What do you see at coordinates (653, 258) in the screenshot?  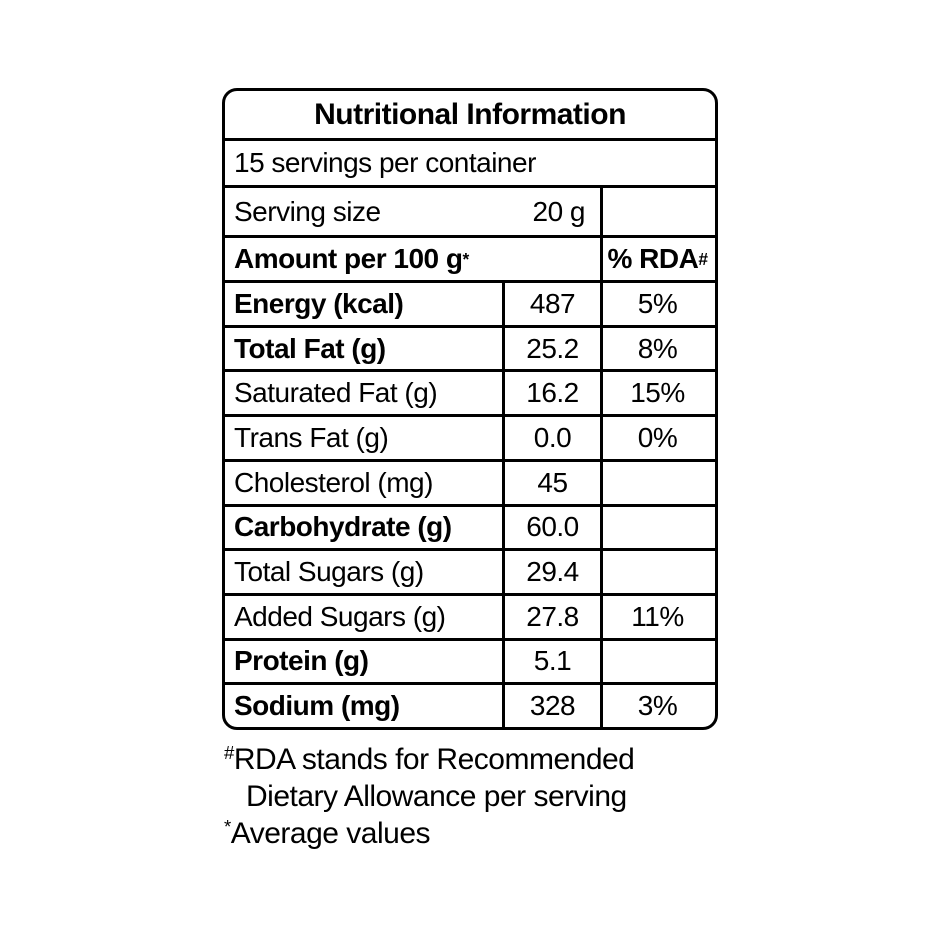 I see `rda-header-text: % RDA` at bounding box center [653, 258].